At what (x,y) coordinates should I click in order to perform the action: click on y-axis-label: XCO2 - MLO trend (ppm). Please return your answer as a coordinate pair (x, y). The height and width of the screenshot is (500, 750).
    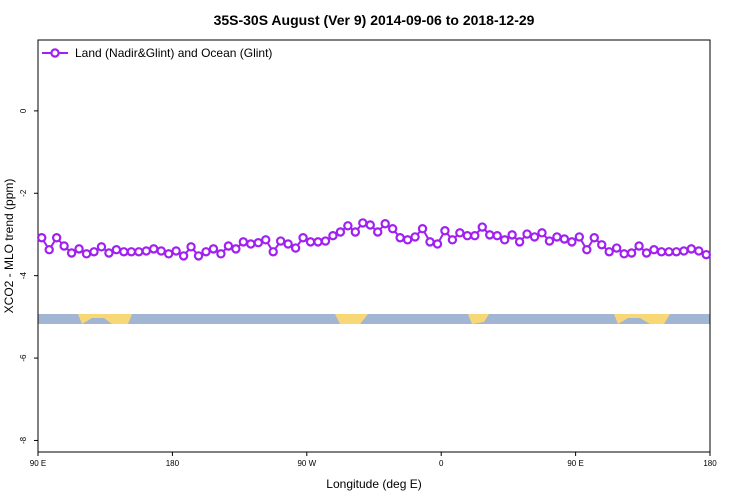
    Looking at the image, I should click on (9, 246).